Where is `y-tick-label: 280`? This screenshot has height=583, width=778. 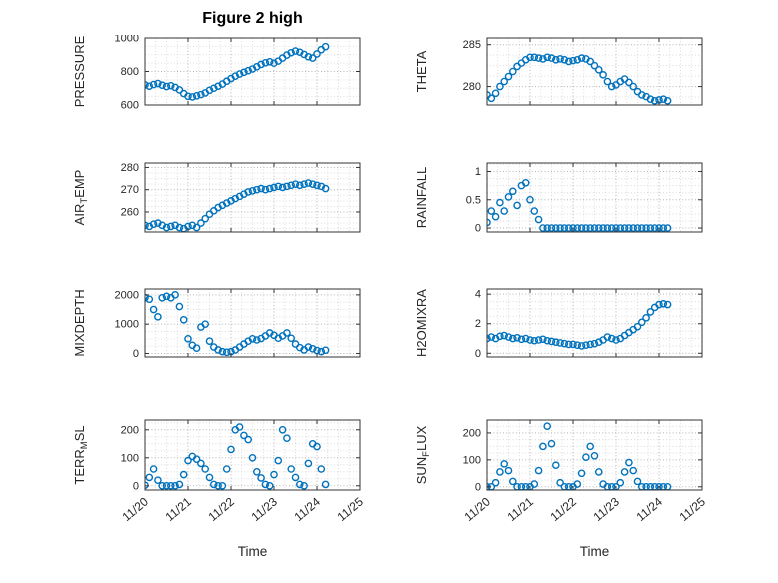
y-tick-label: 280 is located at coordinates (472, 87).